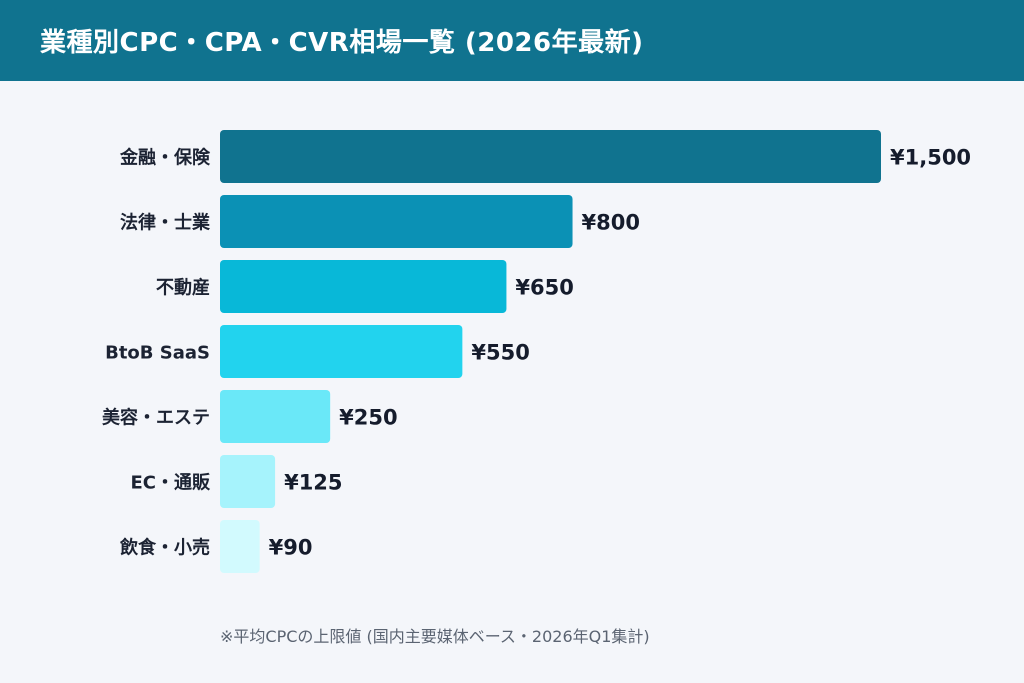 The height and width of the screenshot is (683, 1024). Describe the element at coordinates (165, 158) in the screenshot. I see `category-label: 金融・保険` at that location.